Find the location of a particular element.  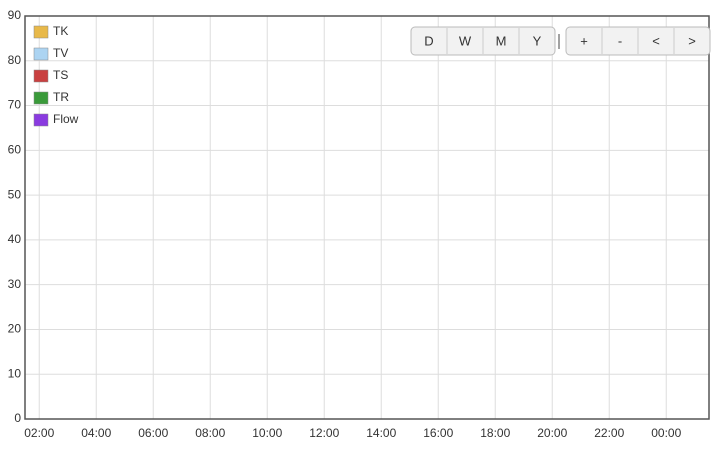

button-label: W is located at coordinates (465, 40).